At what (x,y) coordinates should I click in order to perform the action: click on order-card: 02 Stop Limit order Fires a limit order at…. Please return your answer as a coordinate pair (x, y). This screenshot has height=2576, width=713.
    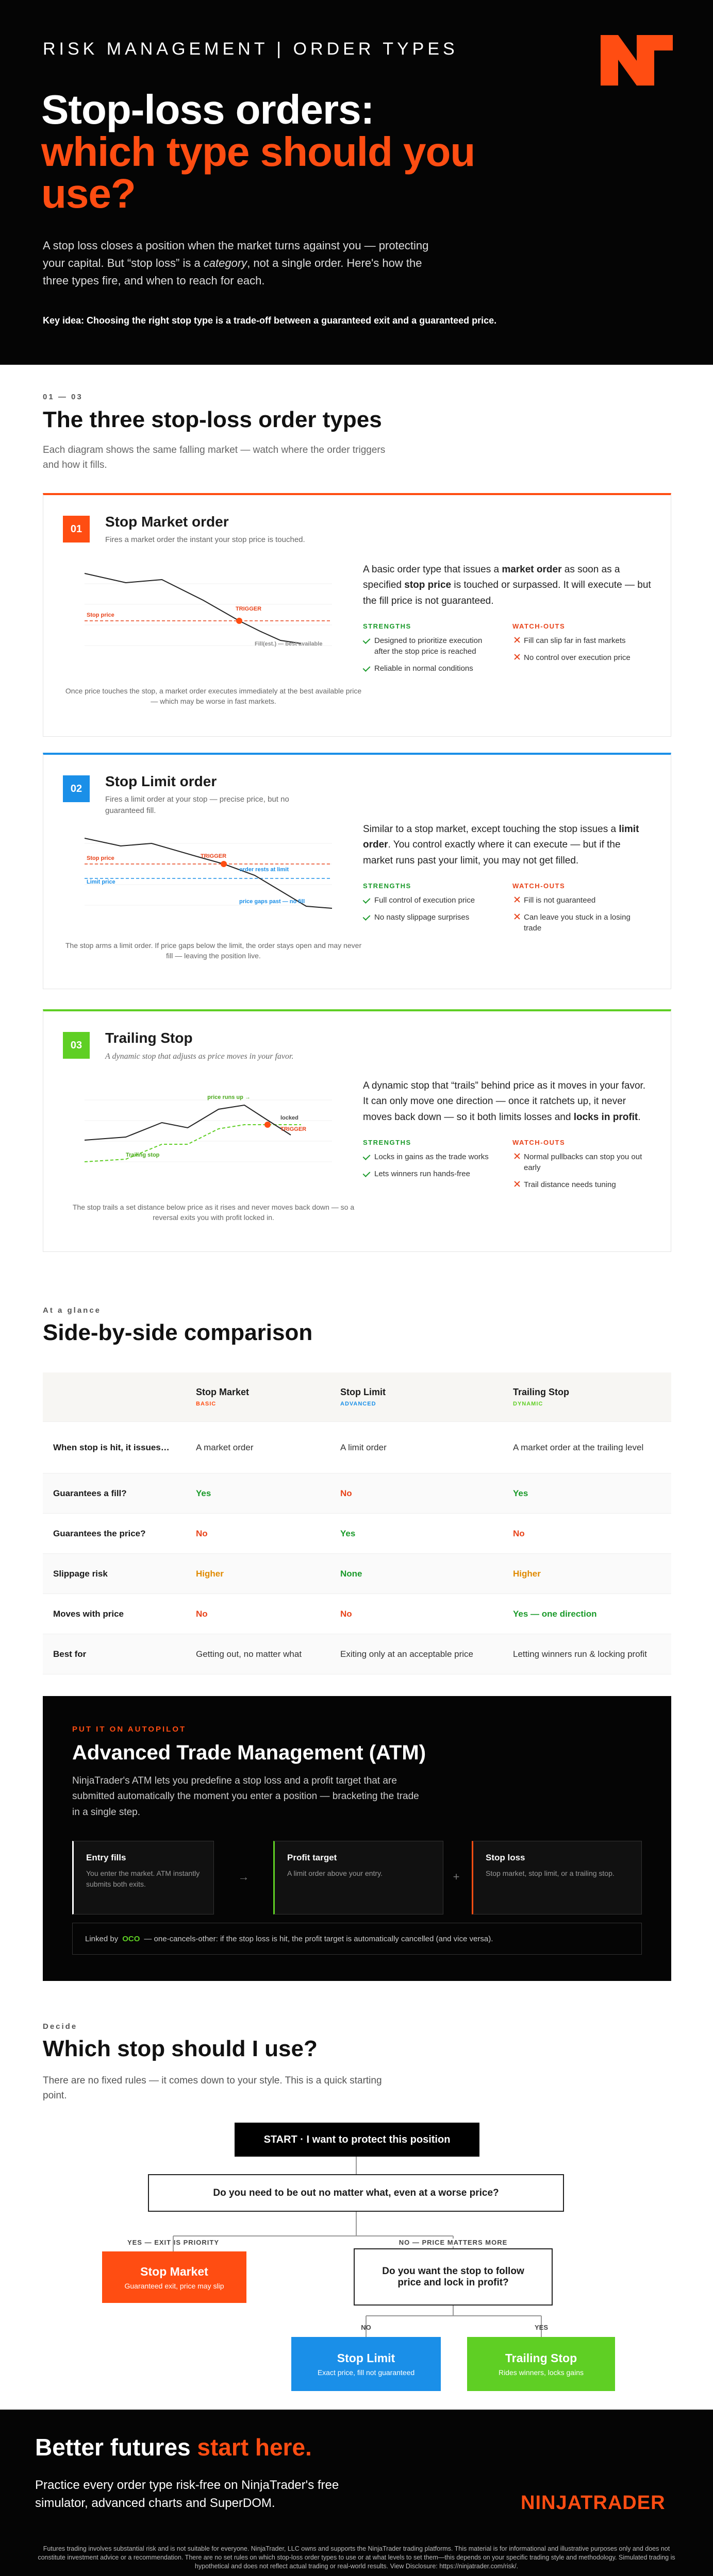
    Looking at the image, I should click on (357, 871).